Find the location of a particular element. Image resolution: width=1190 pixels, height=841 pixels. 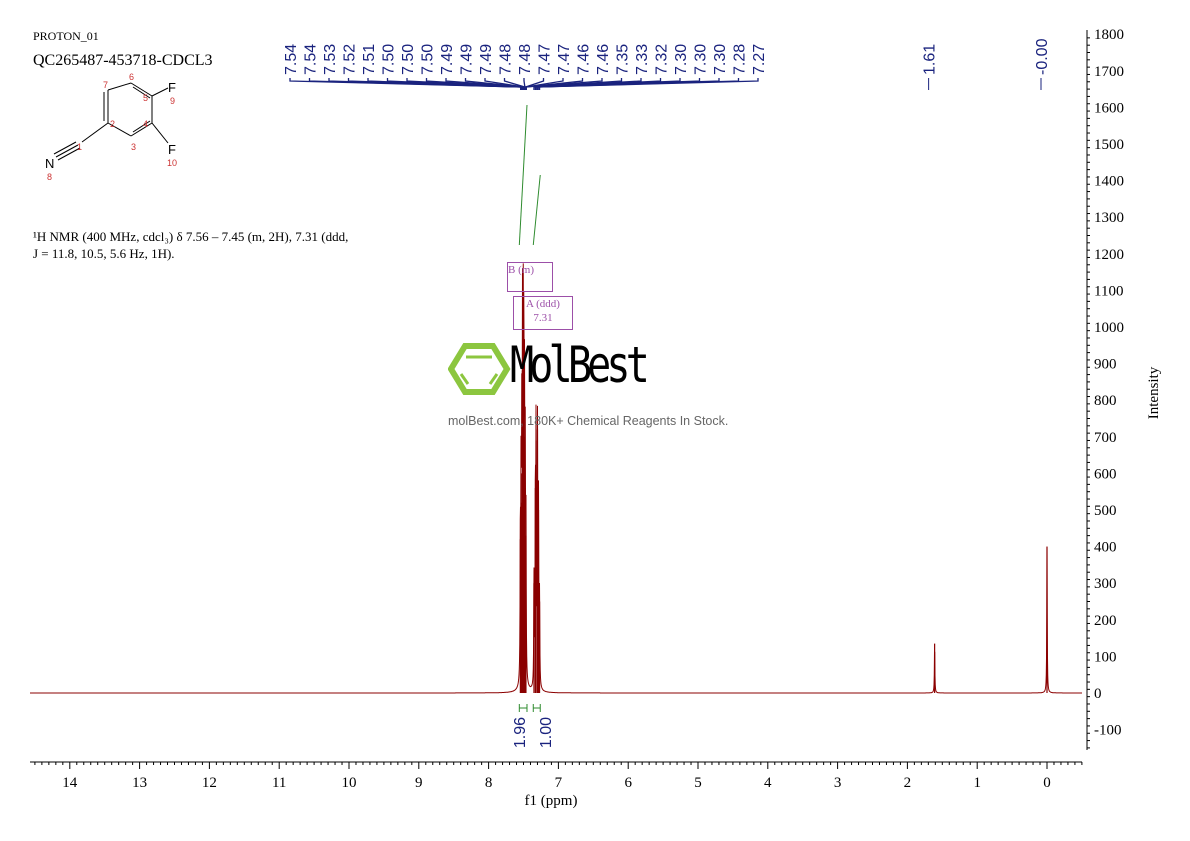

x-tick-label: 5 is located at coordinates (698, 783).